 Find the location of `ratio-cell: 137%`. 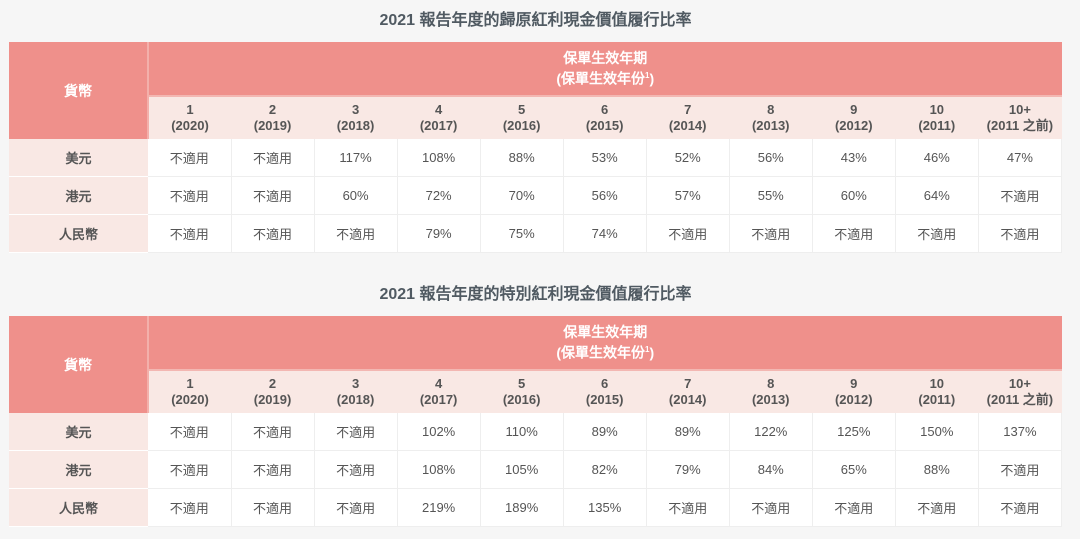

ratio-cell: 137% is located at coordinates (1020, 432).